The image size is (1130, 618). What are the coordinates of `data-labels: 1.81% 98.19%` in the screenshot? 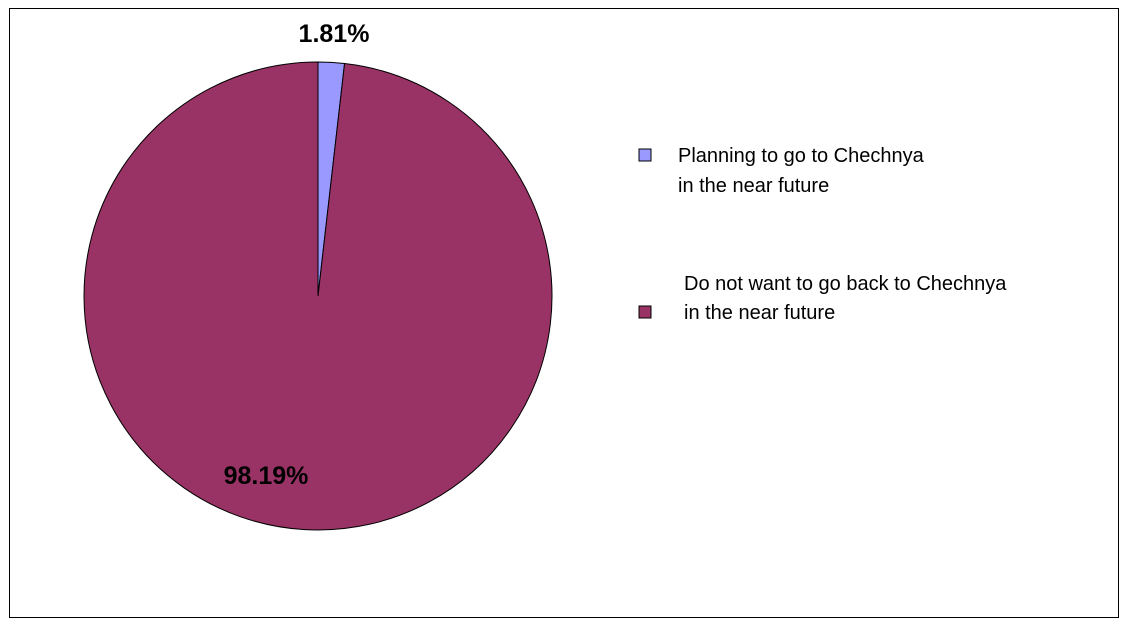 It's located at (297, 255).